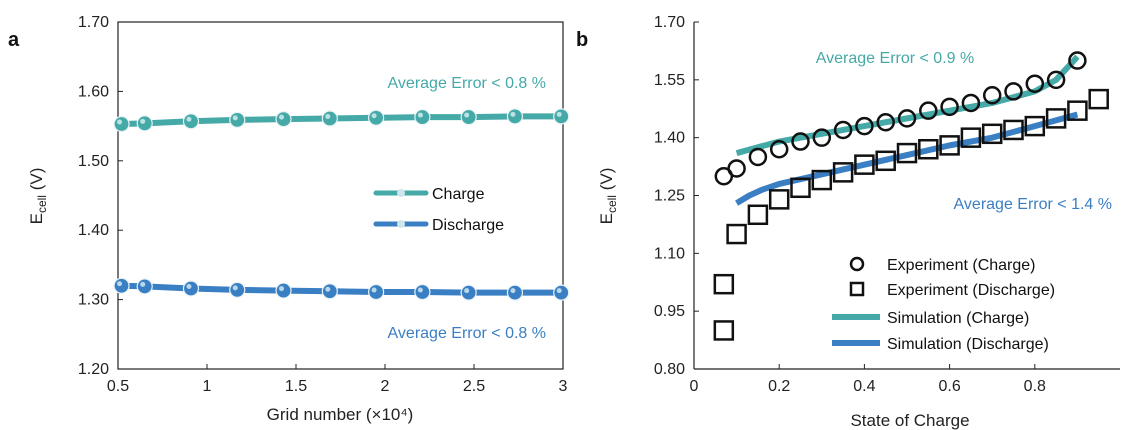  What do you see at coordinates (458, 194) in the screenshot?
I see `legend-label-charge: Charge` at bounding box center [458, 194].